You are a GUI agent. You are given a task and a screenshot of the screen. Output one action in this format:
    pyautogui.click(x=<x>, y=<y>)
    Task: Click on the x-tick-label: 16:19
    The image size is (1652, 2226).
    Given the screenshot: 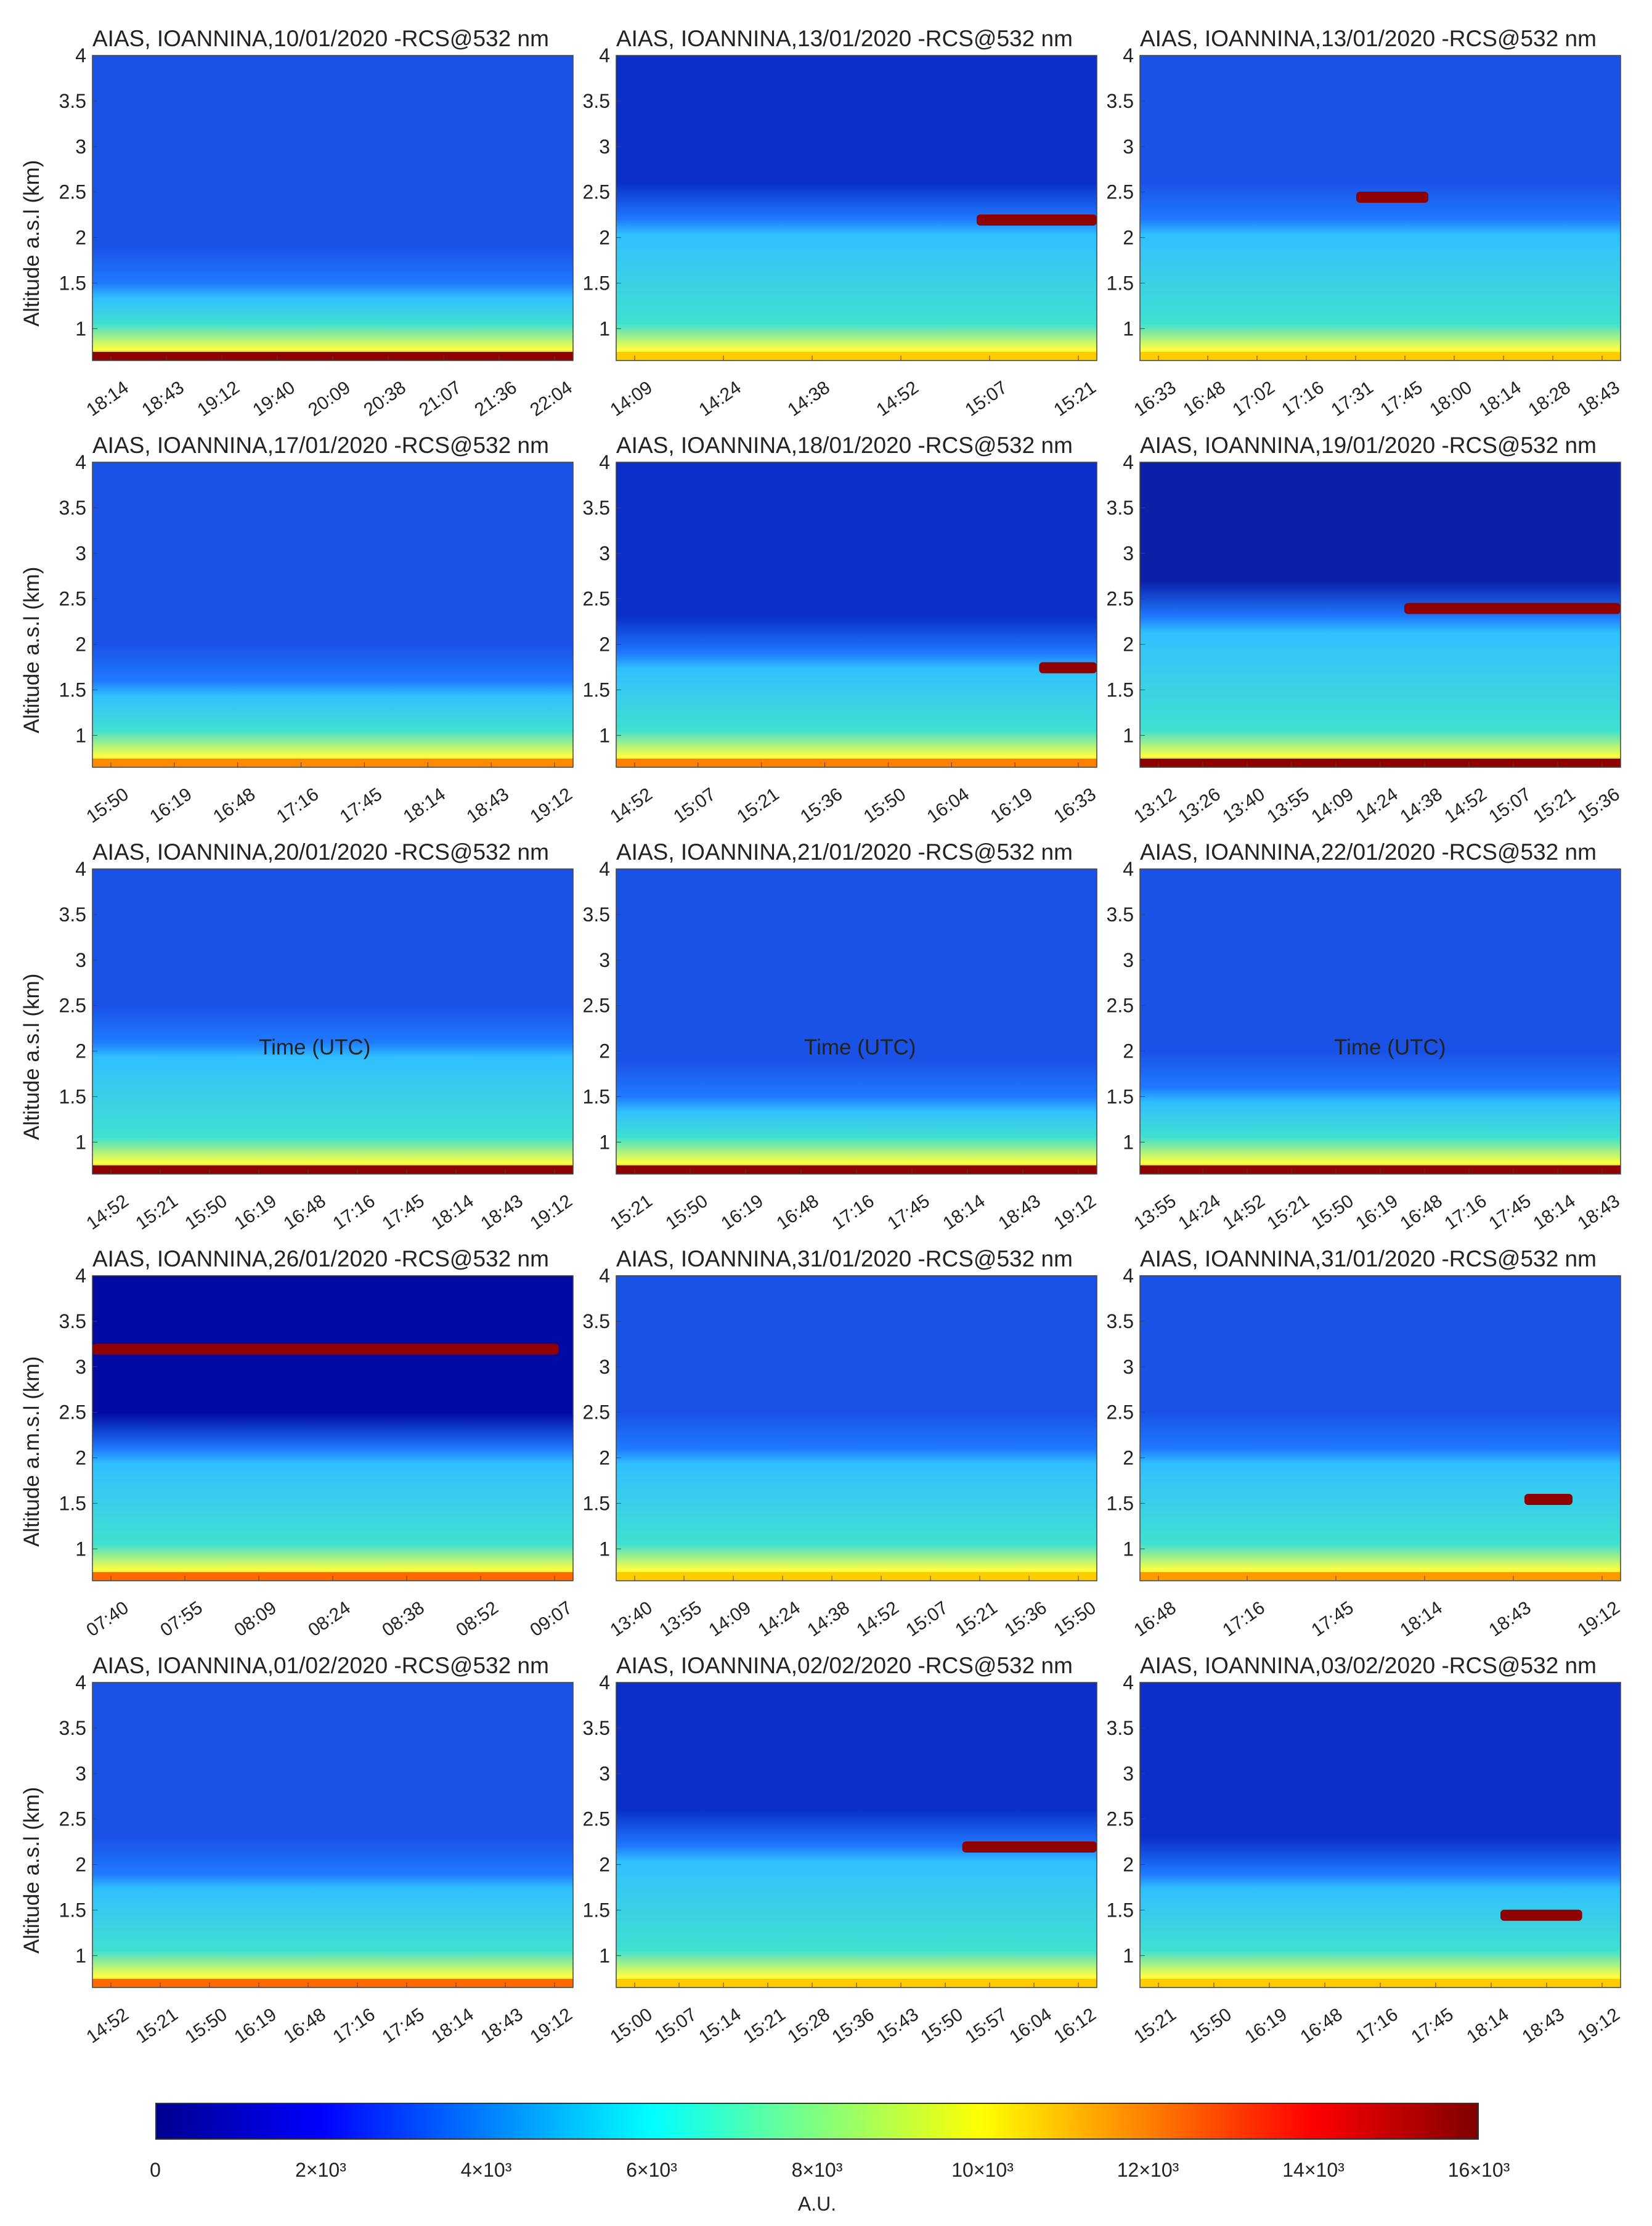 What is the action you would take?
    pyautogui.click(x=1376, y=1212)
    